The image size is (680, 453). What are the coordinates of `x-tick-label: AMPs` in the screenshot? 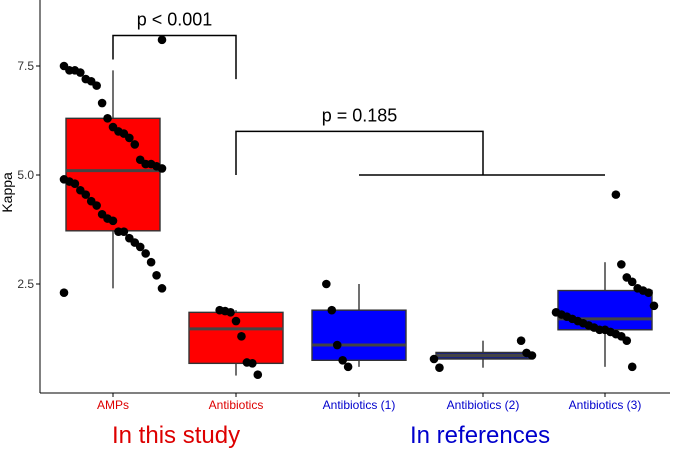 It's located at (113, 405).